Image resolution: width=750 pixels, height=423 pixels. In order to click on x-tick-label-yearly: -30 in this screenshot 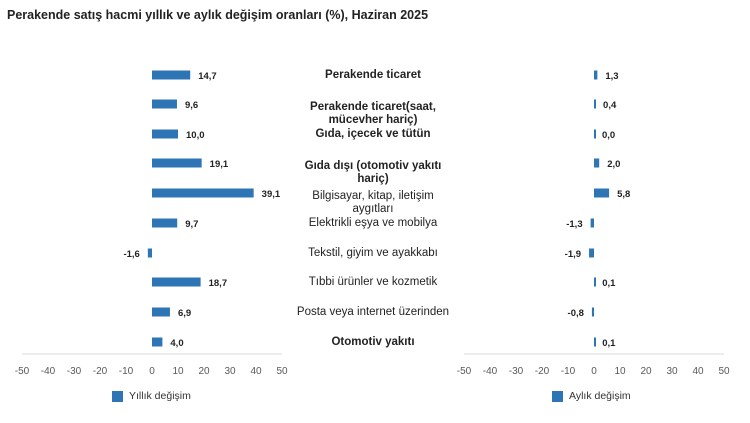, I will do `click(74, 371)`.